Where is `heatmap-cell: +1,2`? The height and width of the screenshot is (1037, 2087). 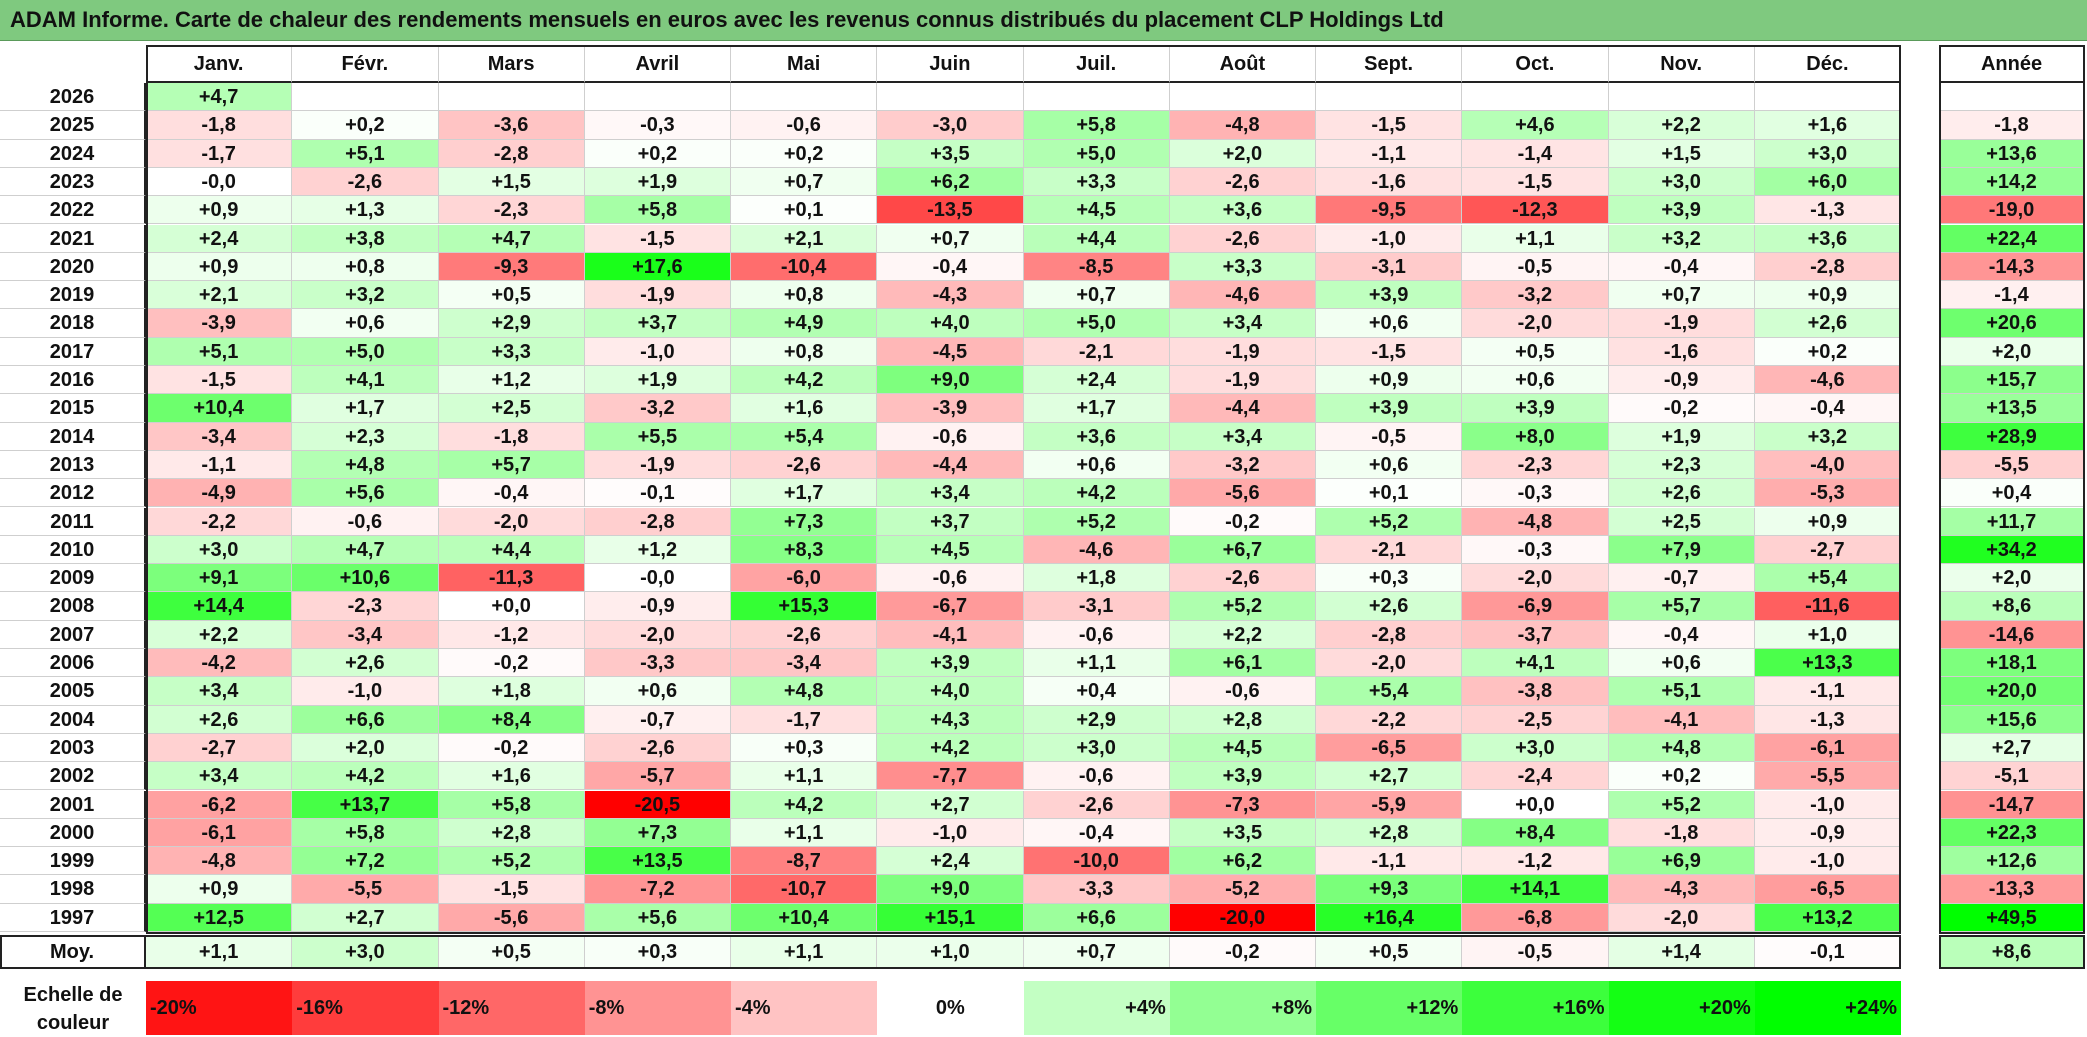
heatmap-cell: +1,2 is located at coordinates (511, 380).